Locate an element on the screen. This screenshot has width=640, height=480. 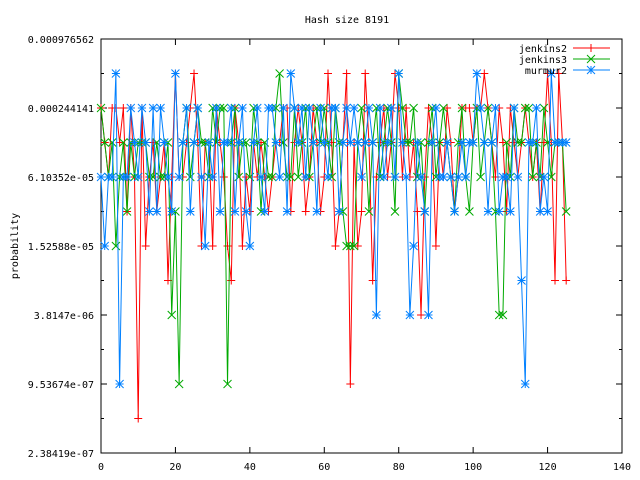
x-tick-label: 60 is located at coordinates (324, 467).